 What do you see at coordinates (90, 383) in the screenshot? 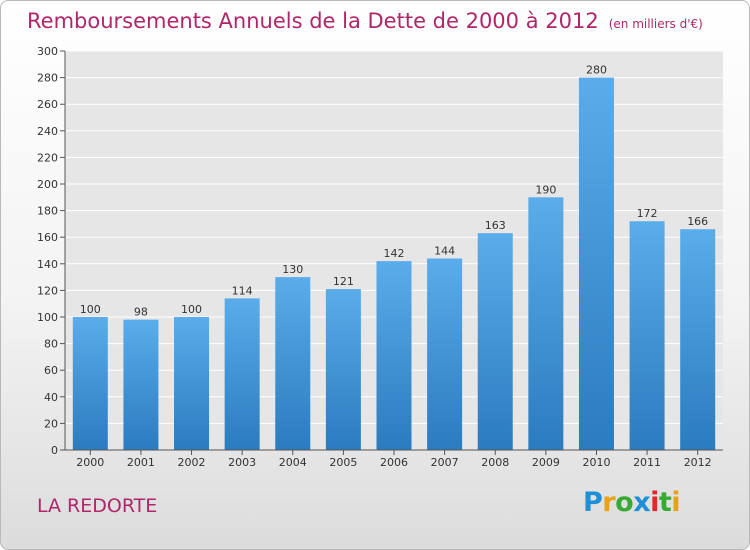
I see `bar-2000` at bounding box center [90, 383].